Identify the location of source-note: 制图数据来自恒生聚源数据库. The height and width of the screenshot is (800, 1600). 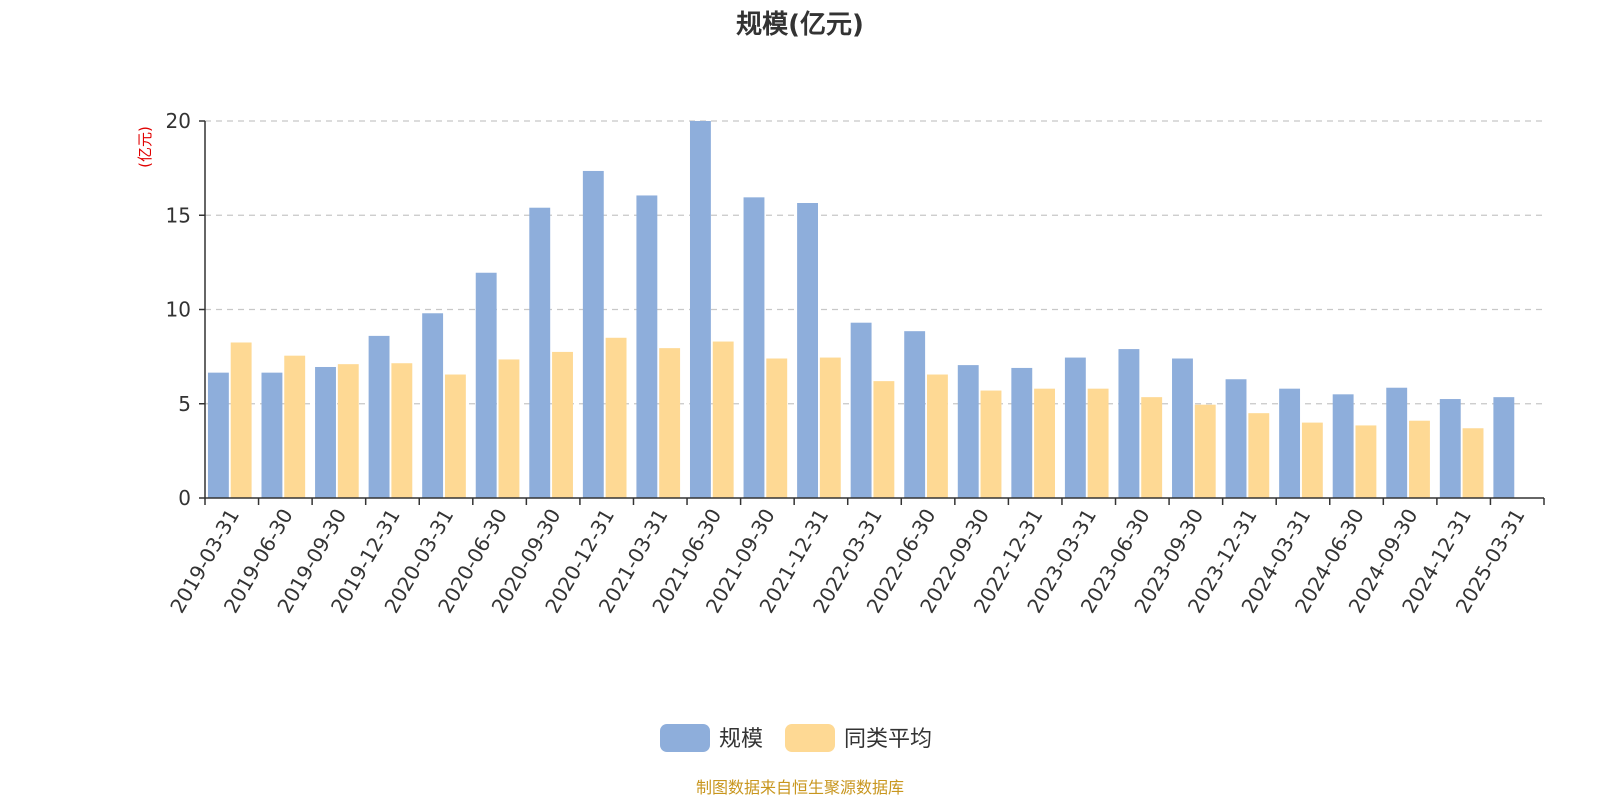
(800, 787).